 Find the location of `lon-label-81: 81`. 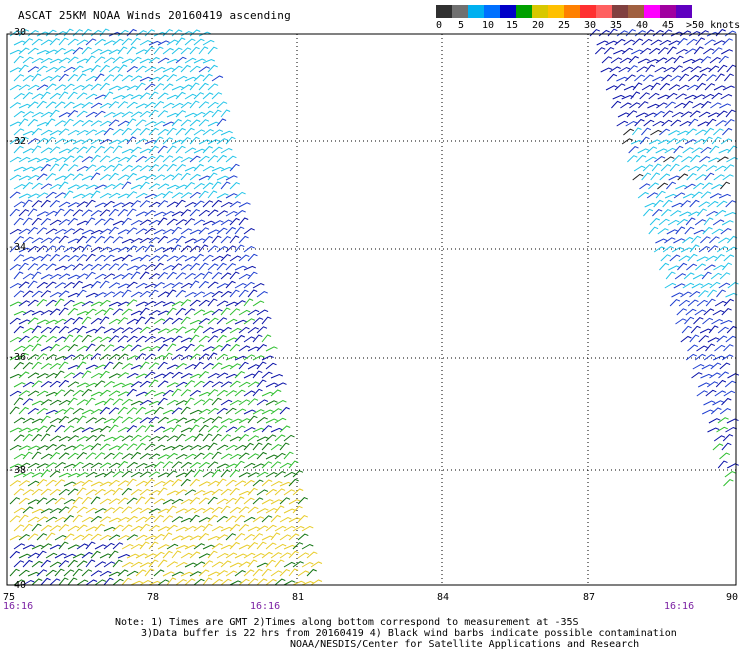

lon-label-81: 81 is located at coordinates (298, 597).